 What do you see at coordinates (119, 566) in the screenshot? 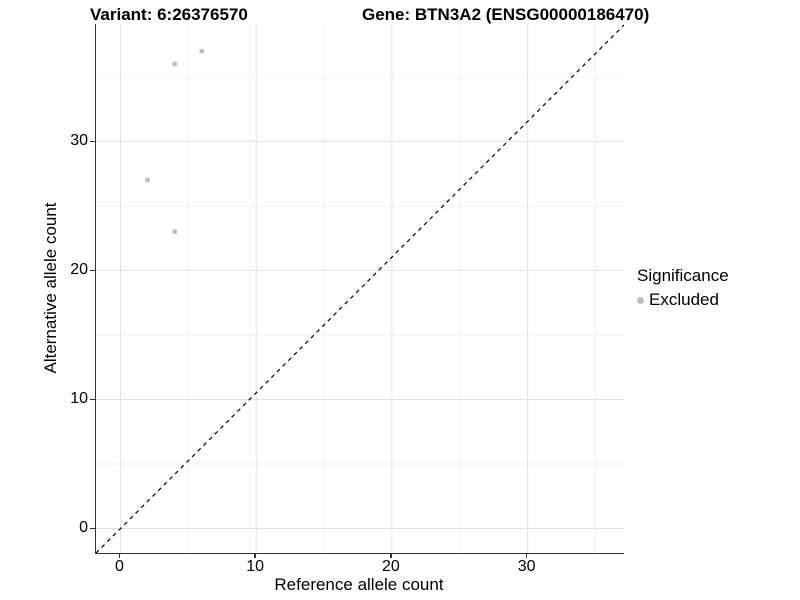
I see `x-tick-label: 0` at bounding box center [119, 566].